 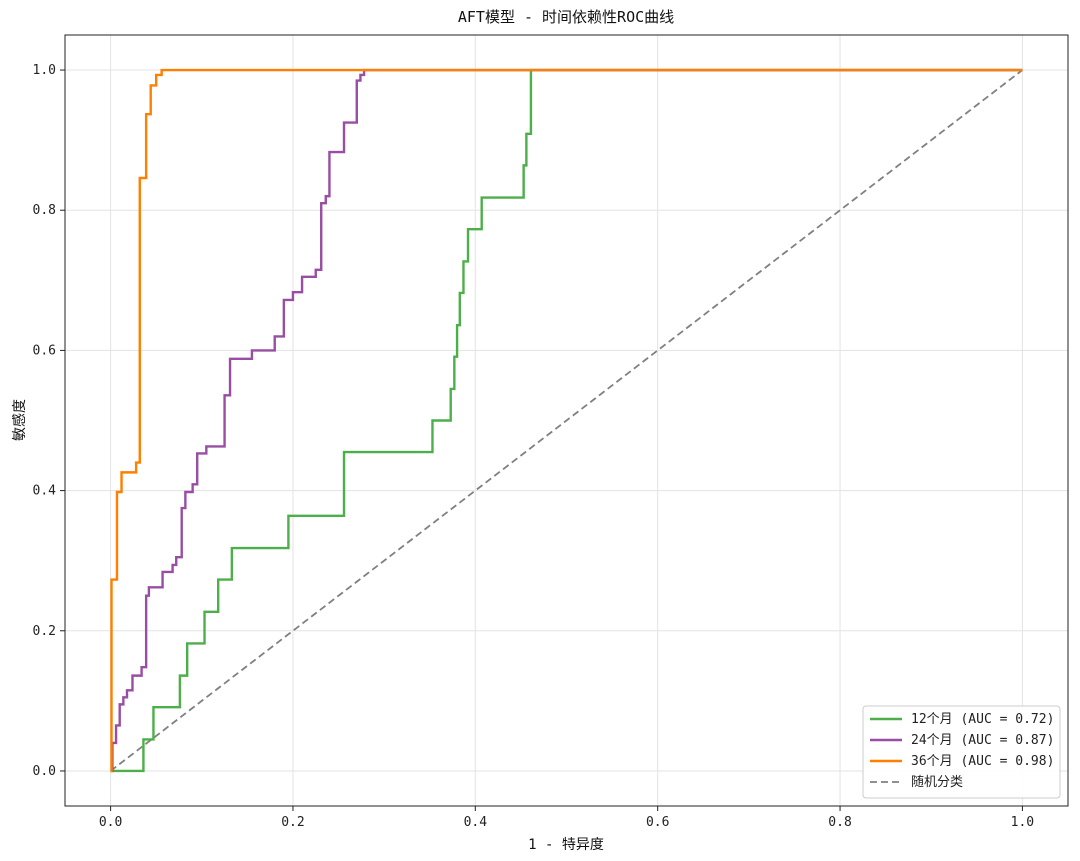 What do you see at coordinates (982, 761) in the screenshot?
I see `legend-label: 36个月 (AUC = 0.98)` at bounding box center [982, 761].